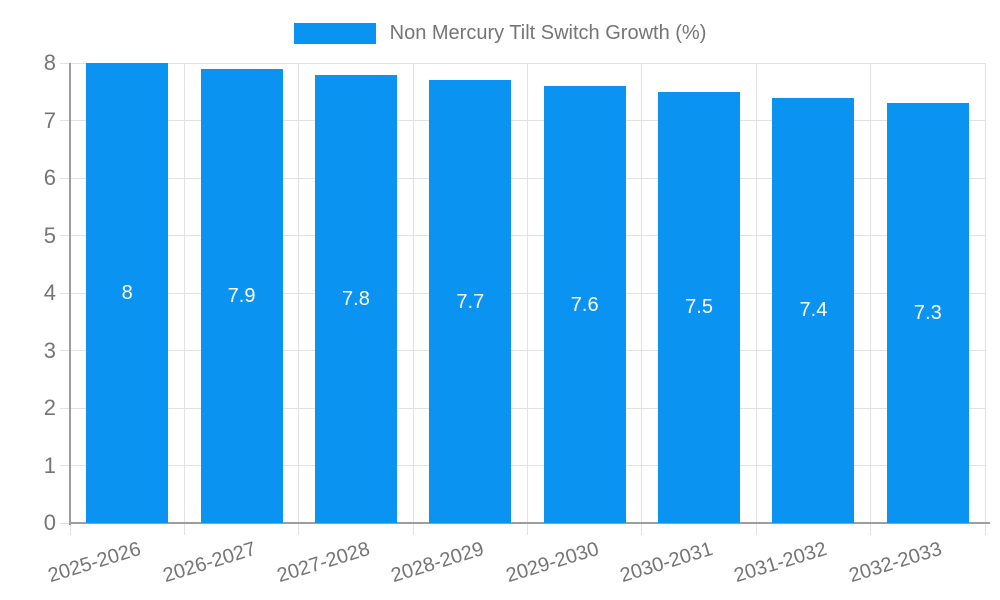 The image size is (1000, 600). What do you see at coordinates (323, 563) in the screenshot?
I see `x-axis-tick-label: 2027-2028` at bounding box center [323, 563].